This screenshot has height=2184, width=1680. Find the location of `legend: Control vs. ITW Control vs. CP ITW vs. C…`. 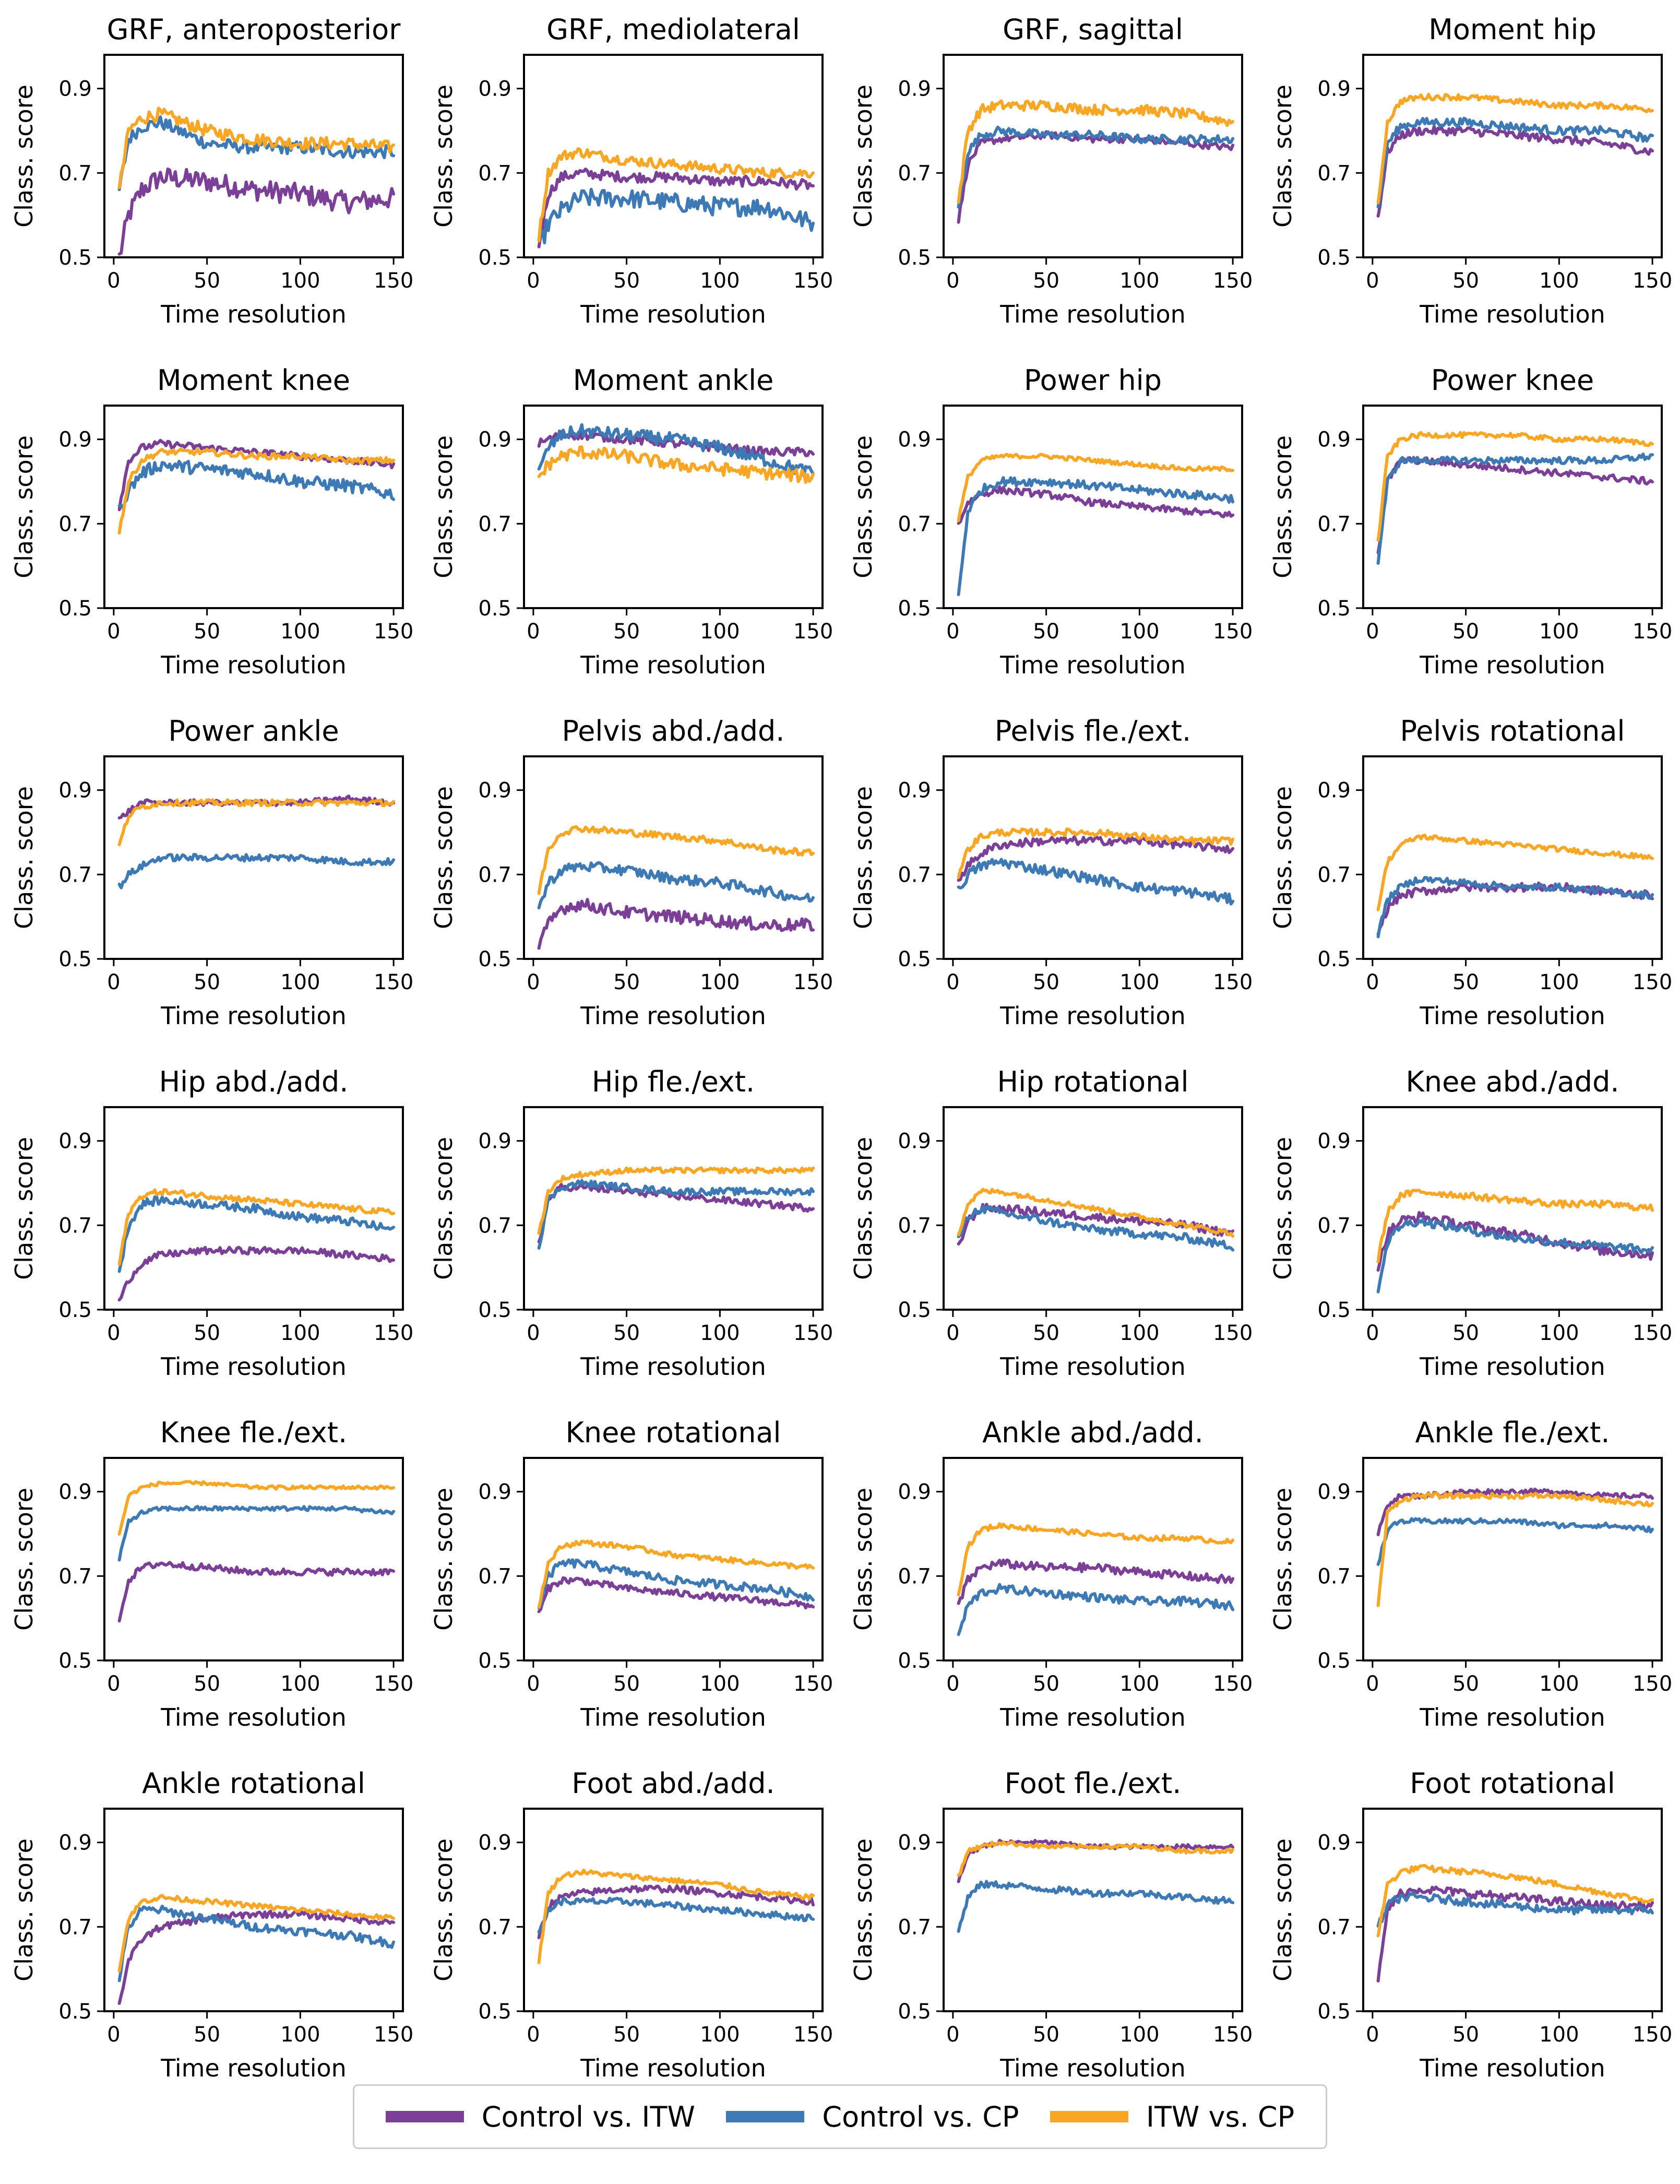

legend: Control vs. ITW Control vs. CP ITW vs. C… is located at coordinates (840, 2116).